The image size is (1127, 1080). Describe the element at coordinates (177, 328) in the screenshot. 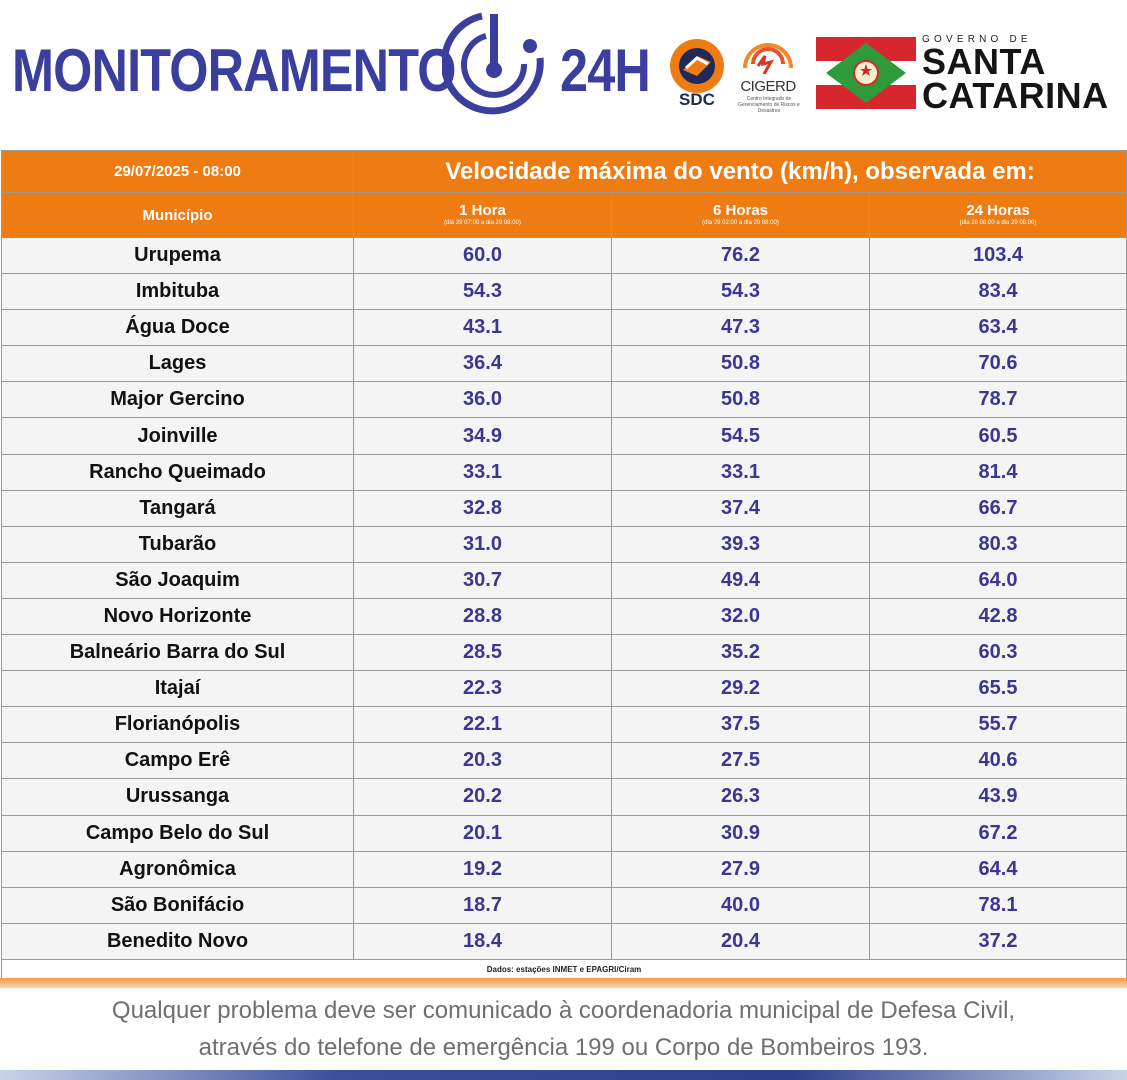

I see `municipio-cell: Água Doce` at that location.